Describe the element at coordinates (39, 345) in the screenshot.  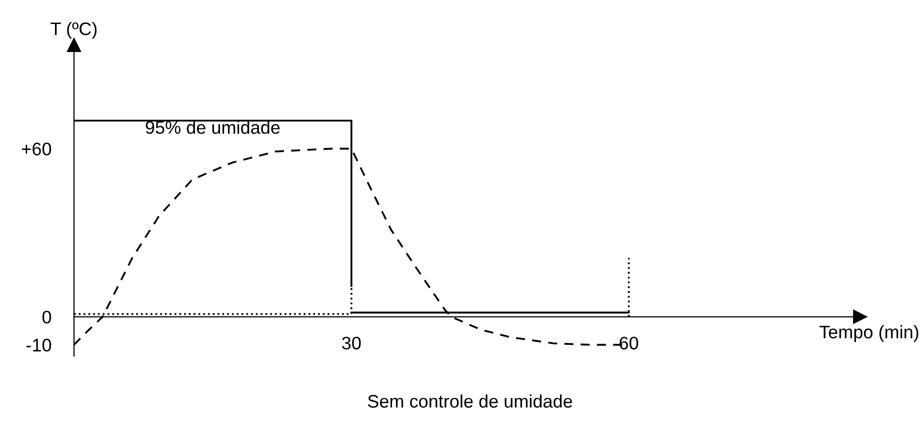
I see `y-tick-label: -10` at that location.